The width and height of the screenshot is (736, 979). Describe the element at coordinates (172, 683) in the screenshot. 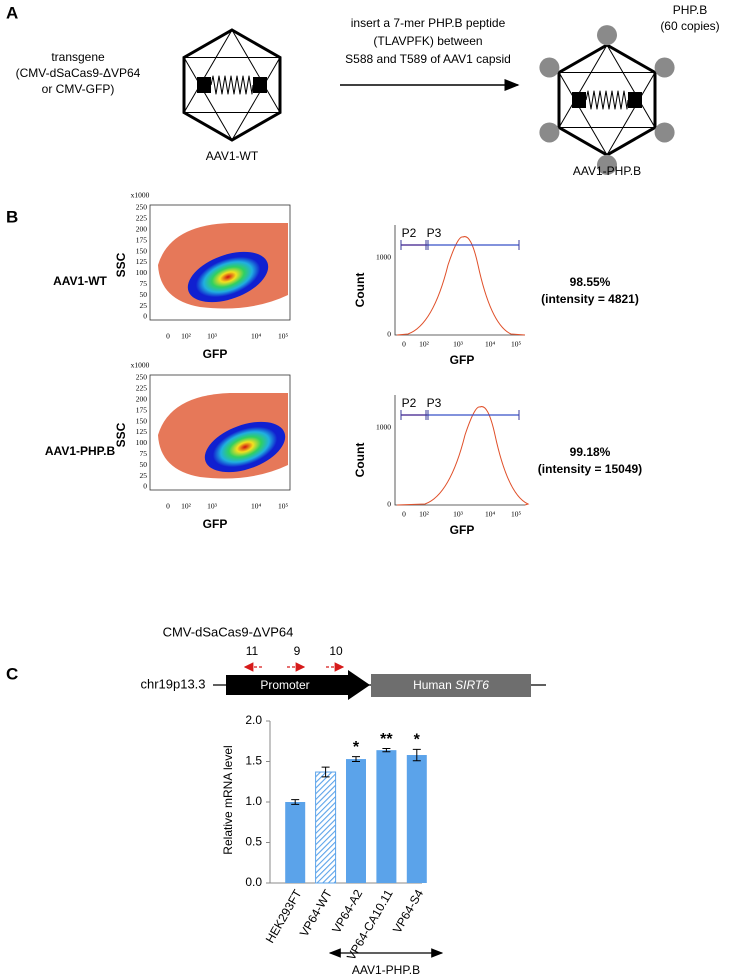

I see `locus-label: chr19p13.3` at that location.